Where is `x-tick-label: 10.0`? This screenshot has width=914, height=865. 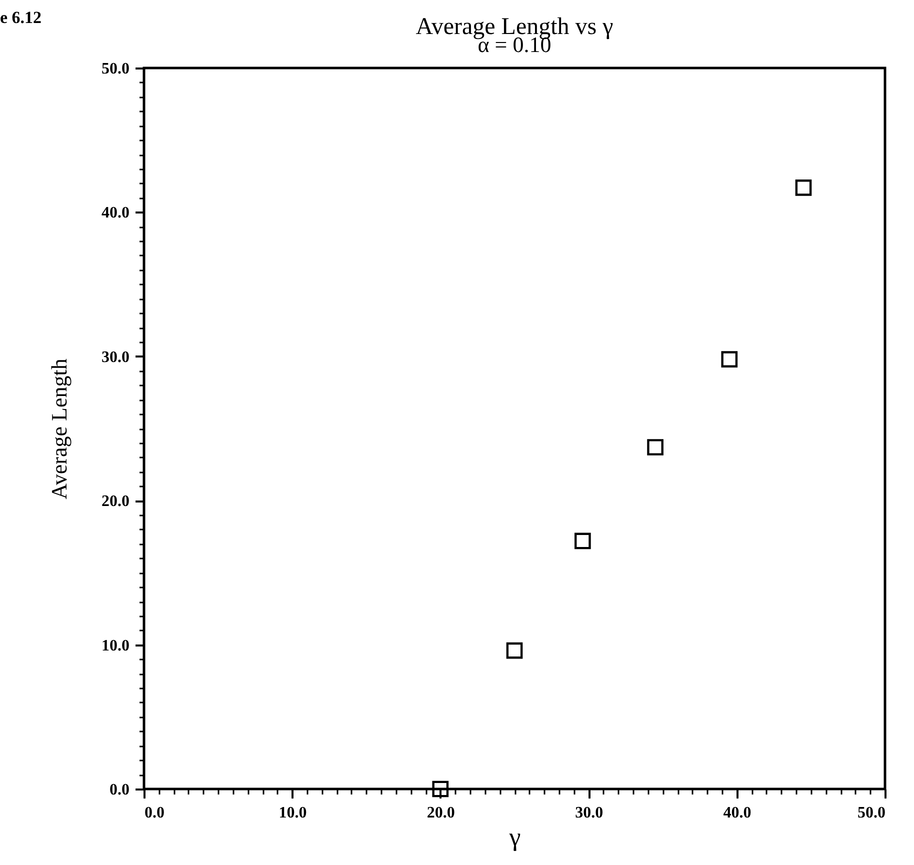
x-tick-label: 10.0 is located at coordinates (292, 813).